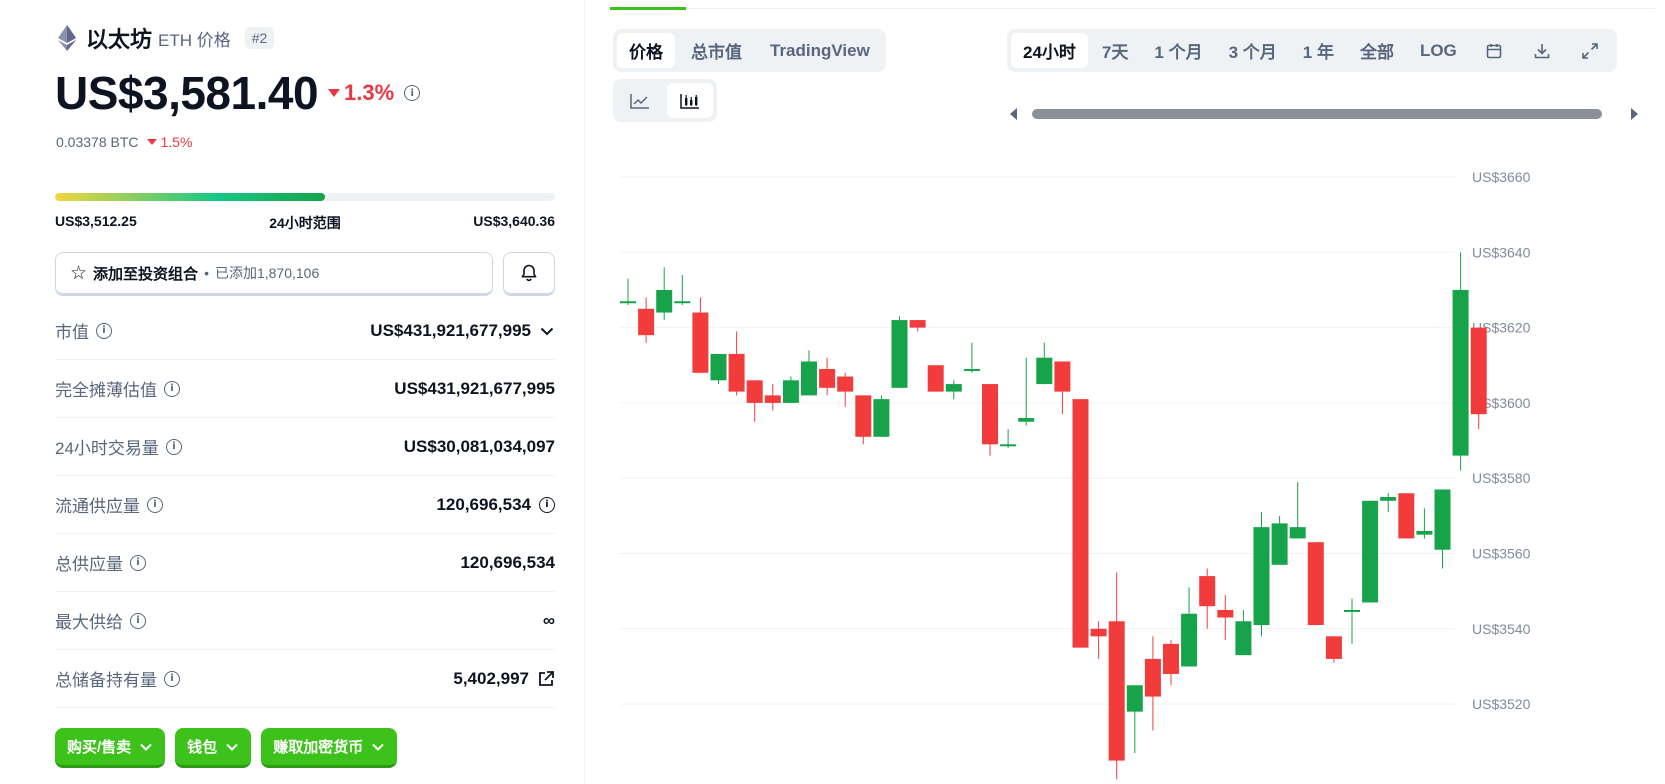 This screenshot has height=784, width=1665. I want to click on time-range-1: 7天, so click(1115, 52).